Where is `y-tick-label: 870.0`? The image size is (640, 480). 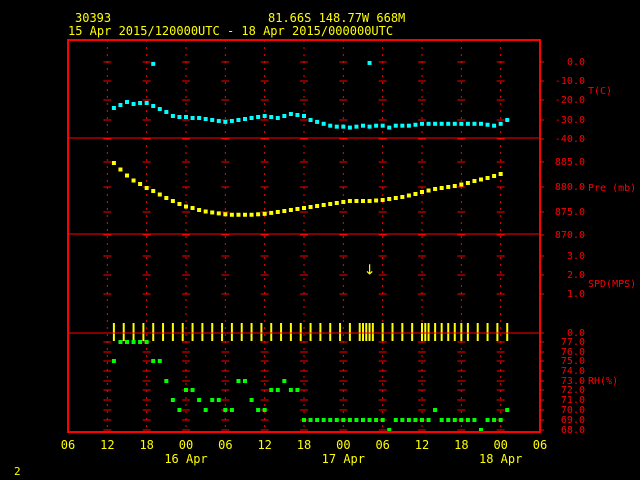 y-tick-label: 870.0 is located at coordinates (570, 235).